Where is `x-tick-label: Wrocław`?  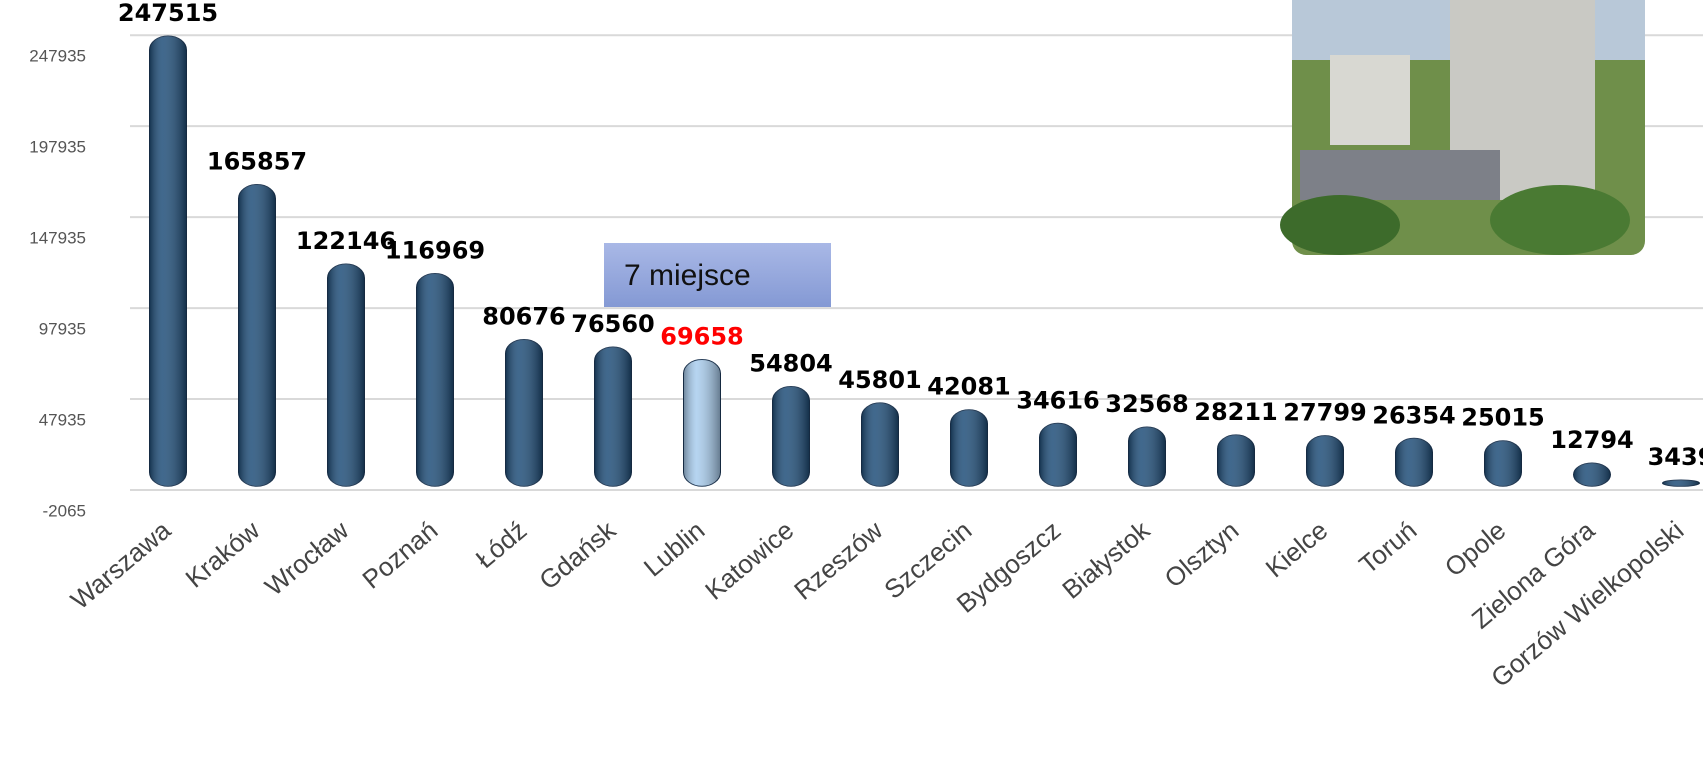
x-tick-label: Wrocław is located at coordinates (306, 558).